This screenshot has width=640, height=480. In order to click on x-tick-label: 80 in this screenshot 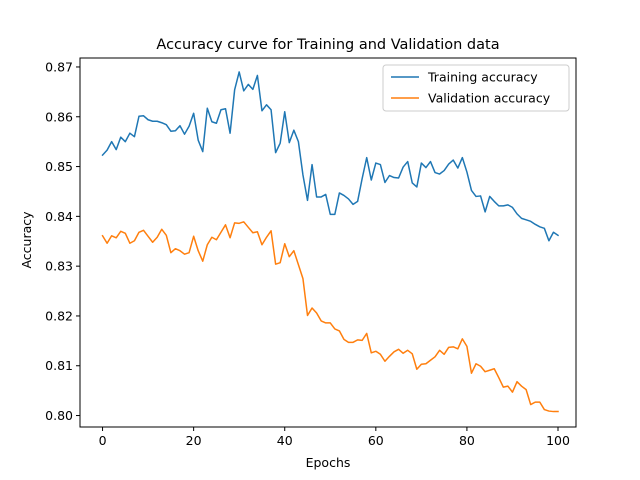, I will do `click(467, 440)`.